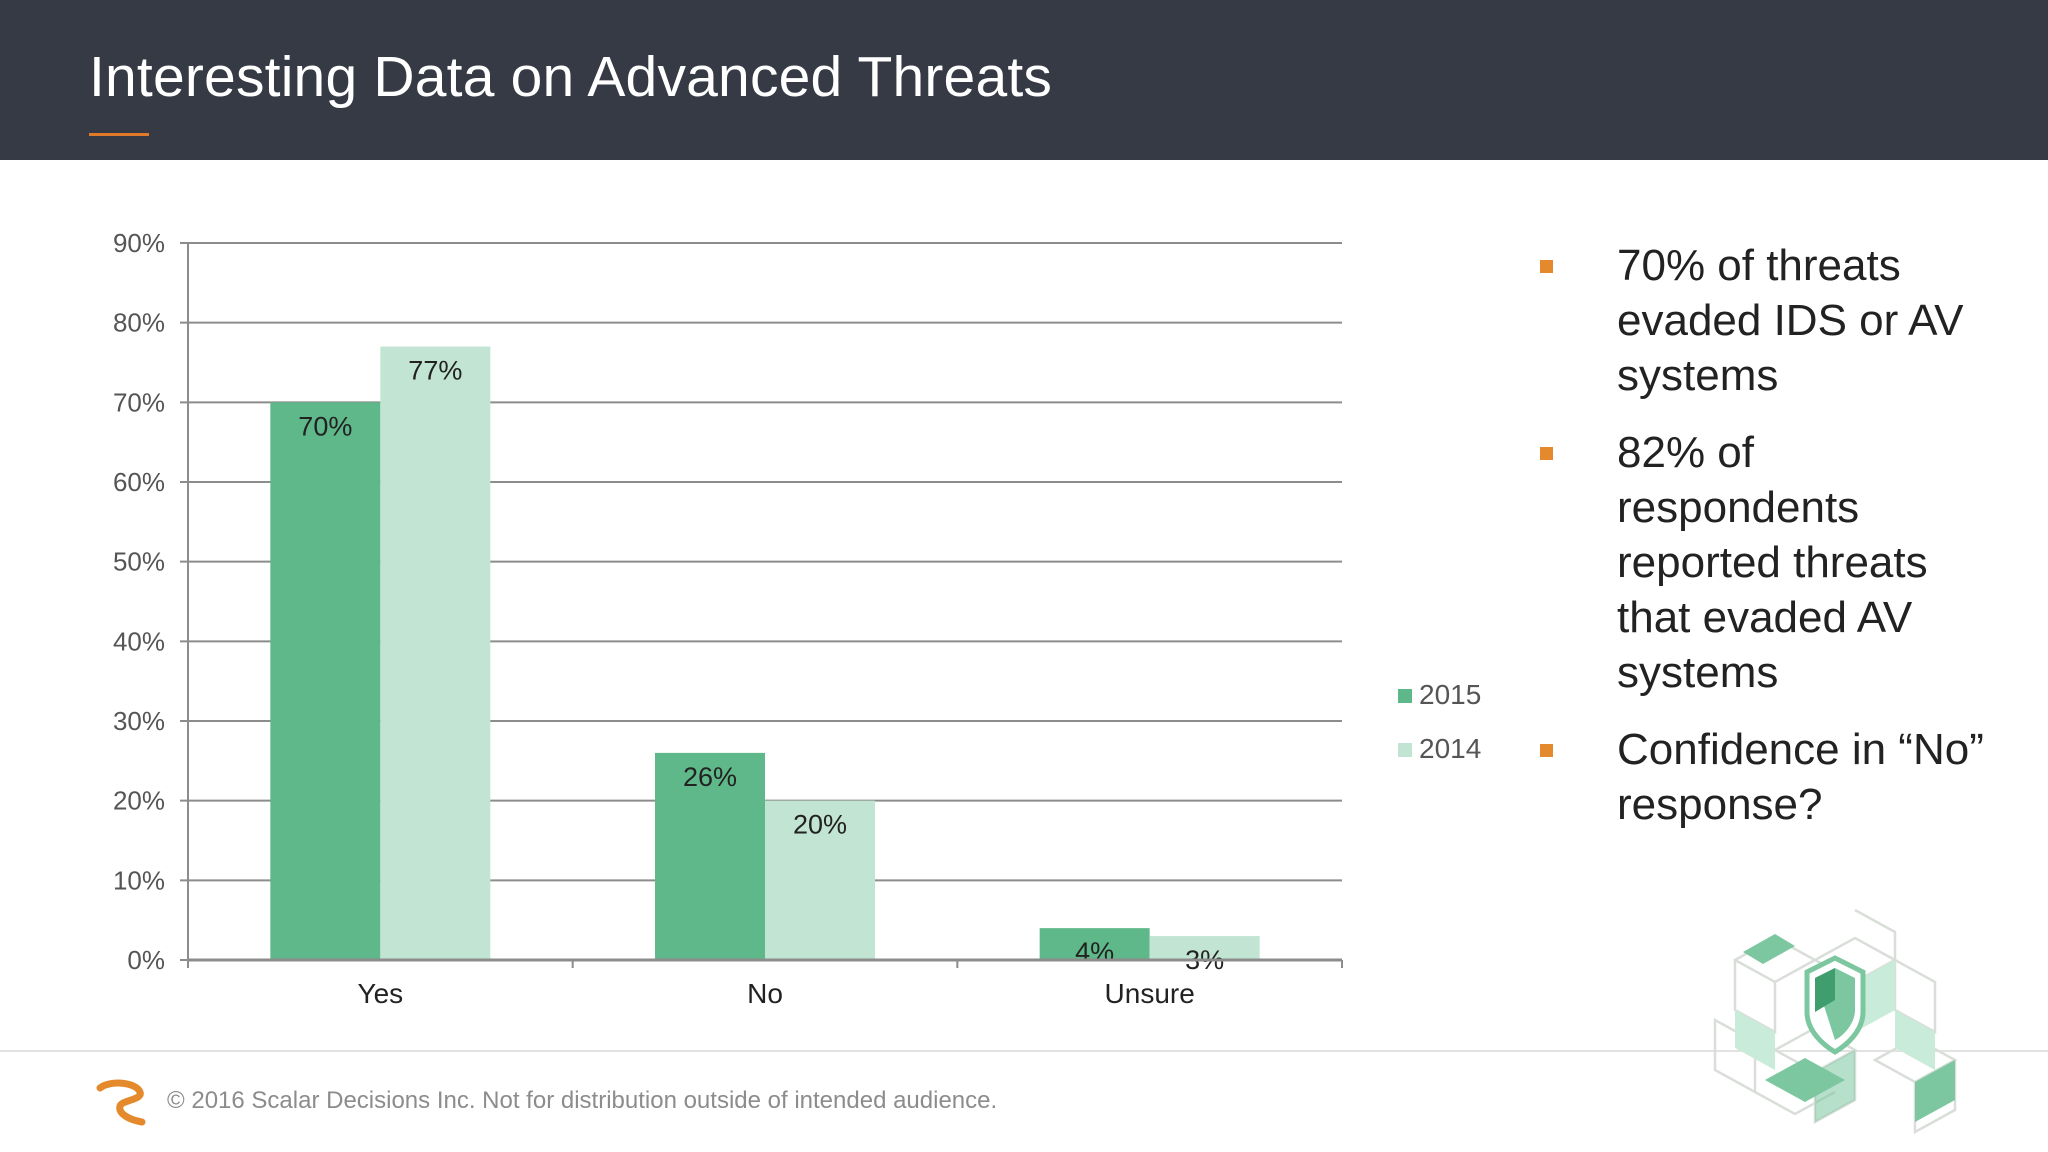  What do you see at coordinates (139, 801) in the screenshot?
I see `y-tick-label: 20%` at bounding box center [139, 801].